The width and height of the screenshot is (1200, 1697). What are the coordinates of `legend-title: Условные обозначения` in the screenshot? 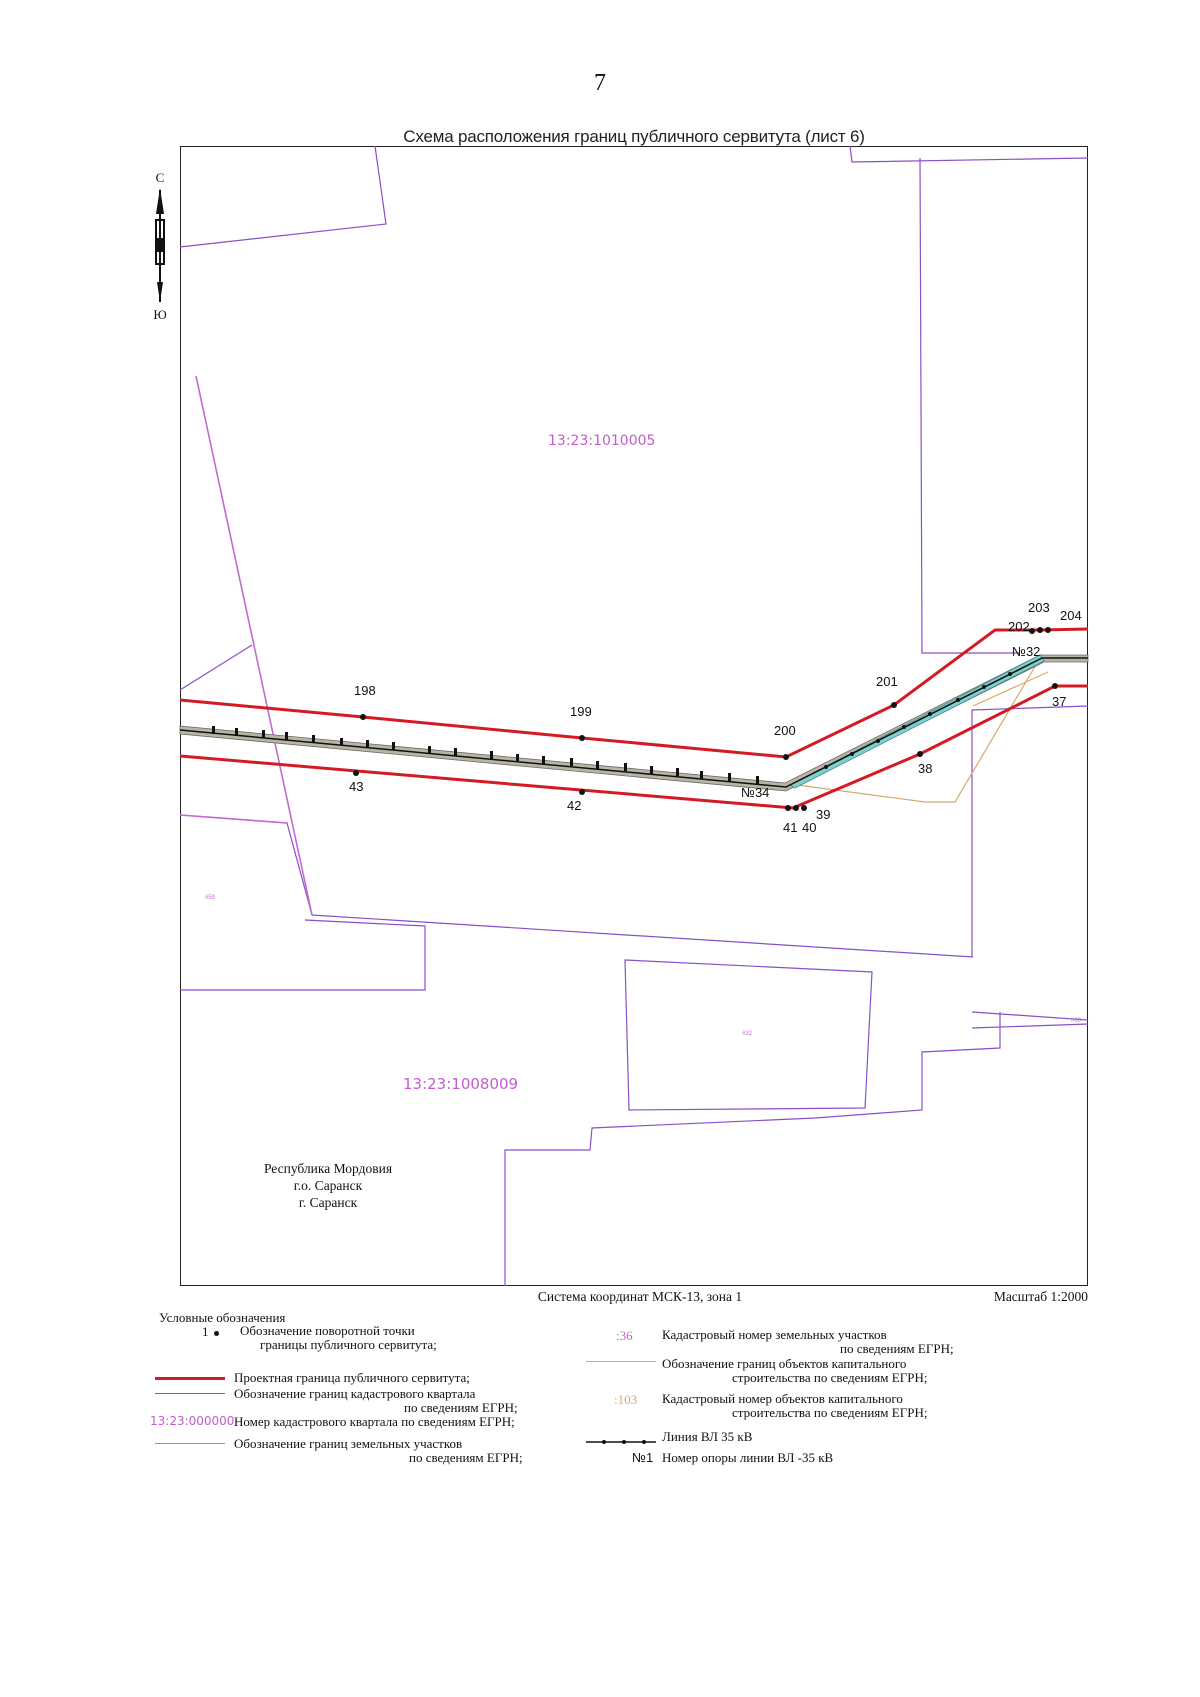 It's located at (222, 1317).